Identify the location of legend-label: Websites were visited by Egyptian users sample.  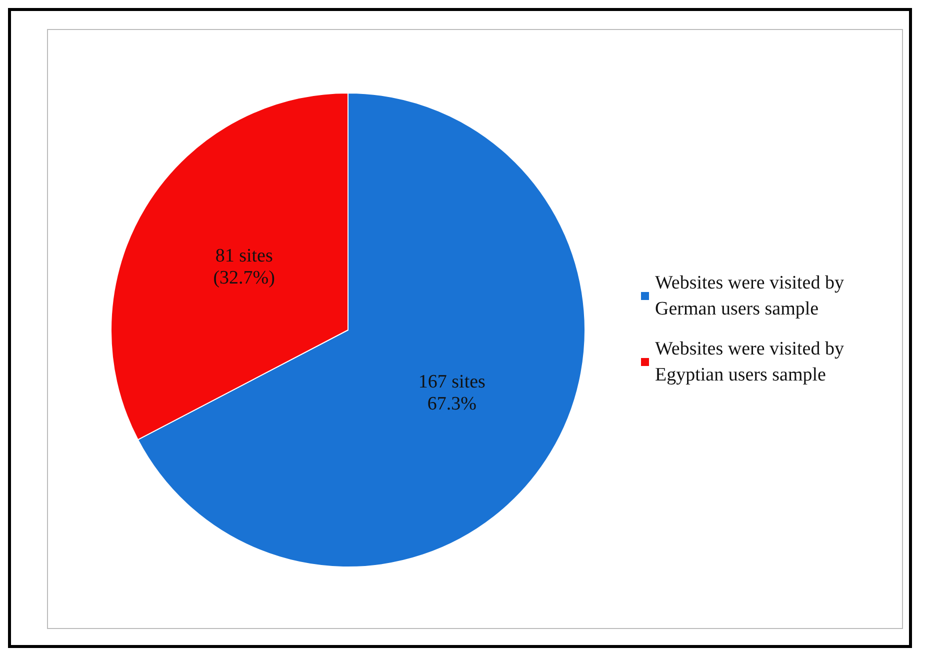
(752, 362).